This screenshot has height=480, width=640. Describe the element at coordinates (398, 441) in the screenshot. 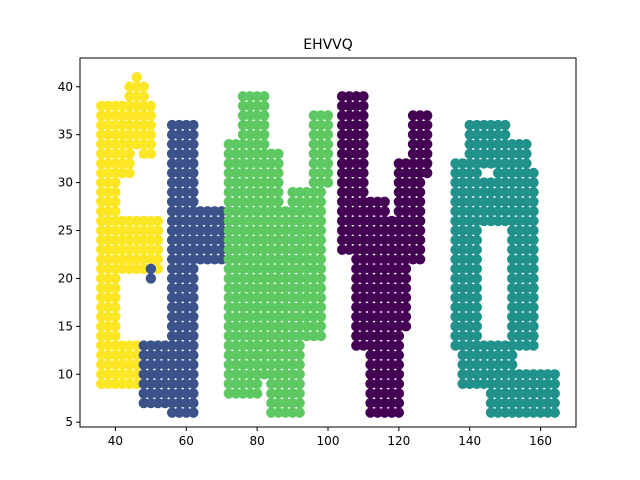

I see `x-tick-label: 120` at that location.